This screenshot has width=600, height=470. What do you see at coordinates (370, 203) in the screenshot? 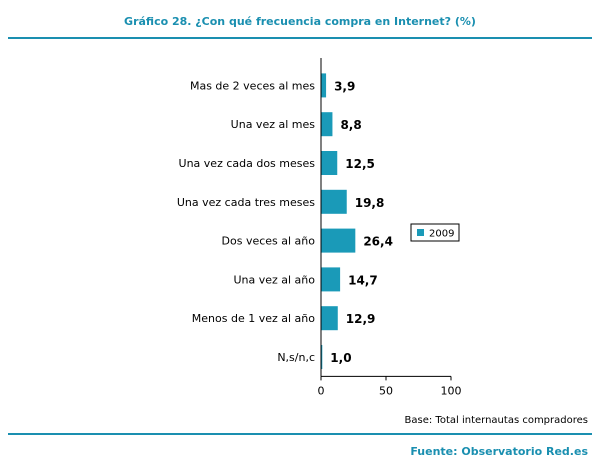
I see `data-label: 19,8` at bounding box center [370, 203].